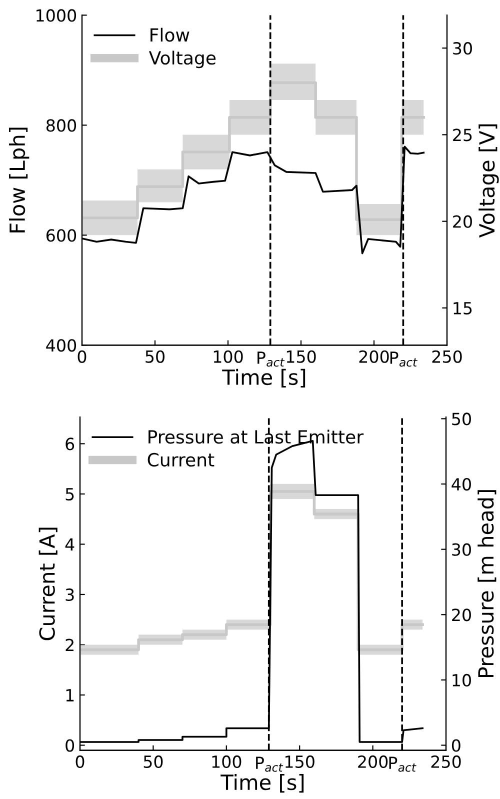 The height and width of the screenshot is (799, 500). Describe the element at coordinates (461, 680) in the screenshot. I see `y2-tick-label: 10` at that location.